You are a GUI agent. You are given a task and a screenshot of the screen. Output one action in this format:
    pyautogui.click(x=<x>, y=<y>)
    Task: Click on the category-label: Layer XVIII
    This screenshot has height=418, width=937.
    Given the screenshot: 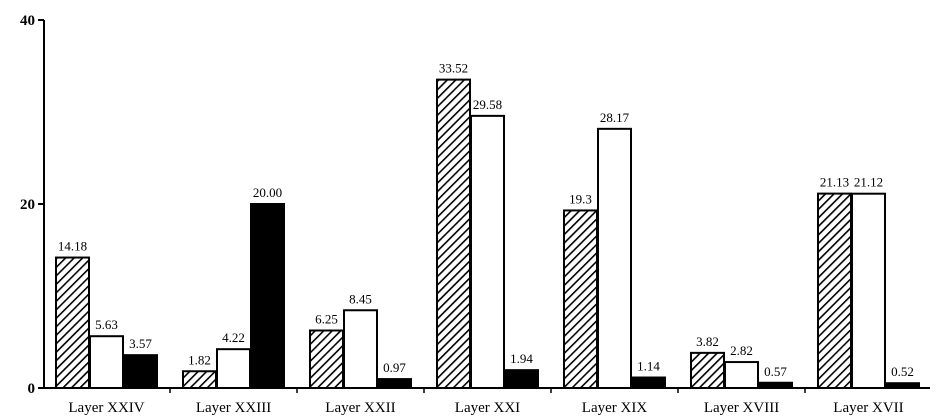 What is the action you would take?
    pyautogui.click(x=741, y=408)
    